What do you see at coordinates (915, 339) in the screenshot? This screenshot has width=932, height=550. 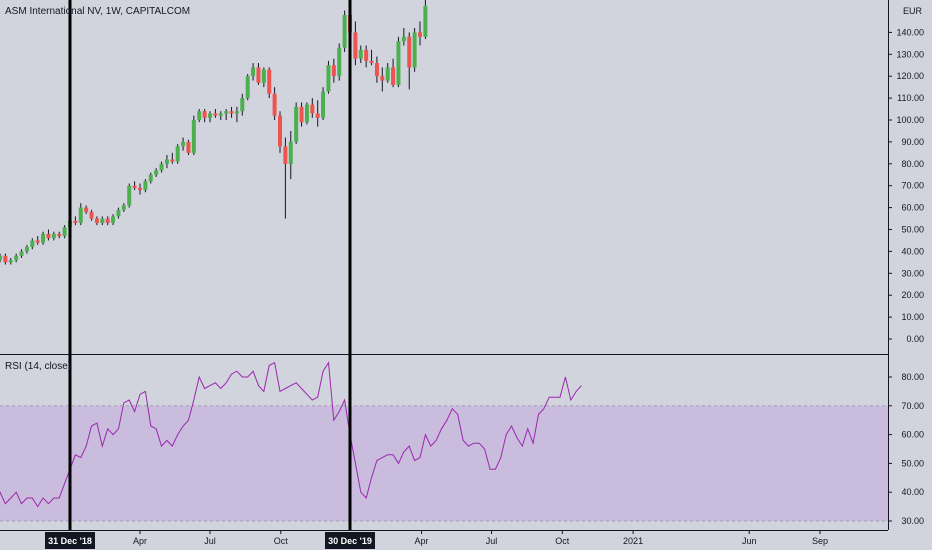 I see `price-tick-label: 0.00` at bounding box center [915, 339].